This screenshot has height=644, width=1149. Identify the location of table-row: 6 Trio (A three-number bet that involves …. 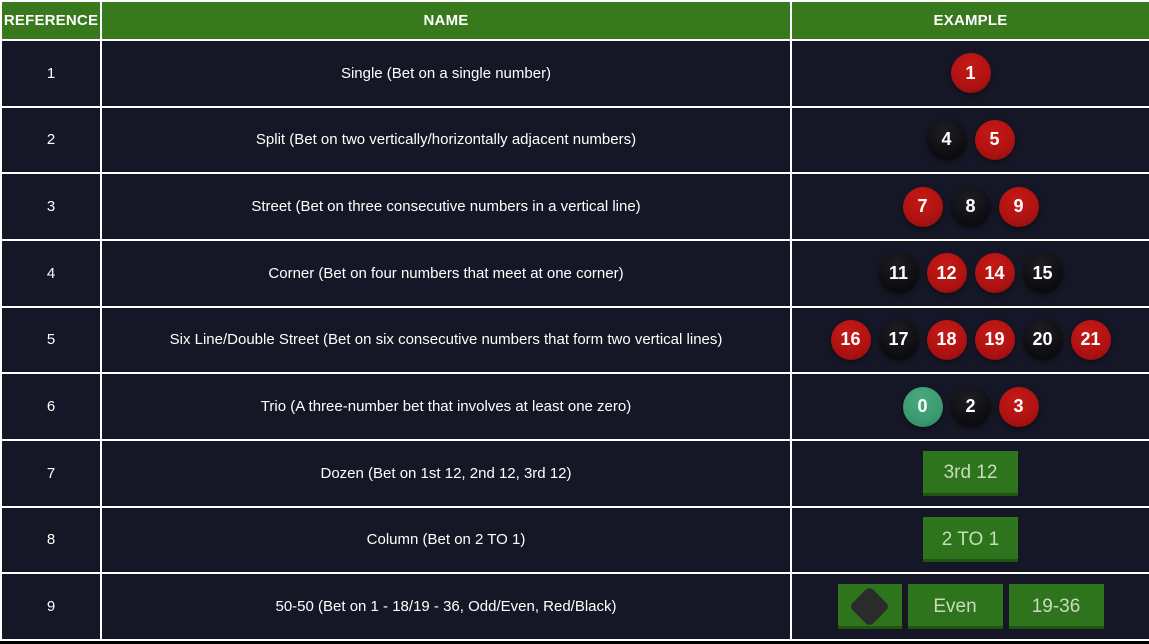
(574, 406).